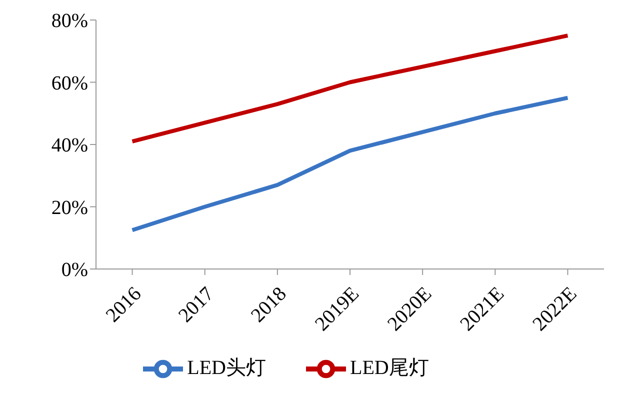 Image resolution: width=626 pixels, height=405 pixels. I want to click on legend-label: LED头灯, so click(226, 367).